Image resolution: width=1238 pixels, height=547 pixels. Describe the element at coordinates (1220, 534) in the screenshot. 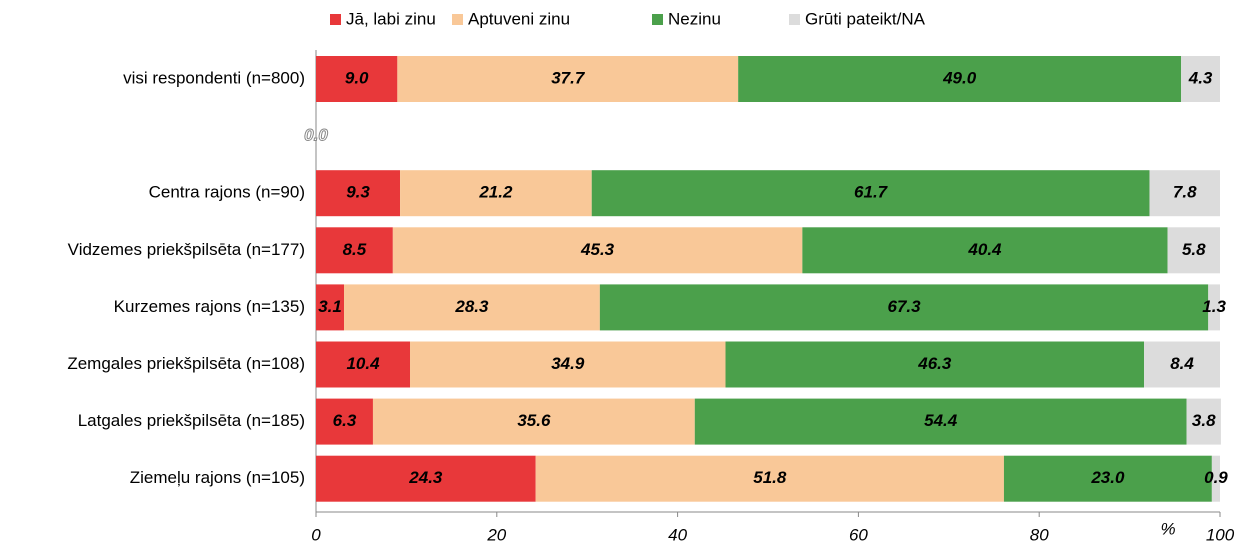

I see `x-tick-label: 100` at that location.